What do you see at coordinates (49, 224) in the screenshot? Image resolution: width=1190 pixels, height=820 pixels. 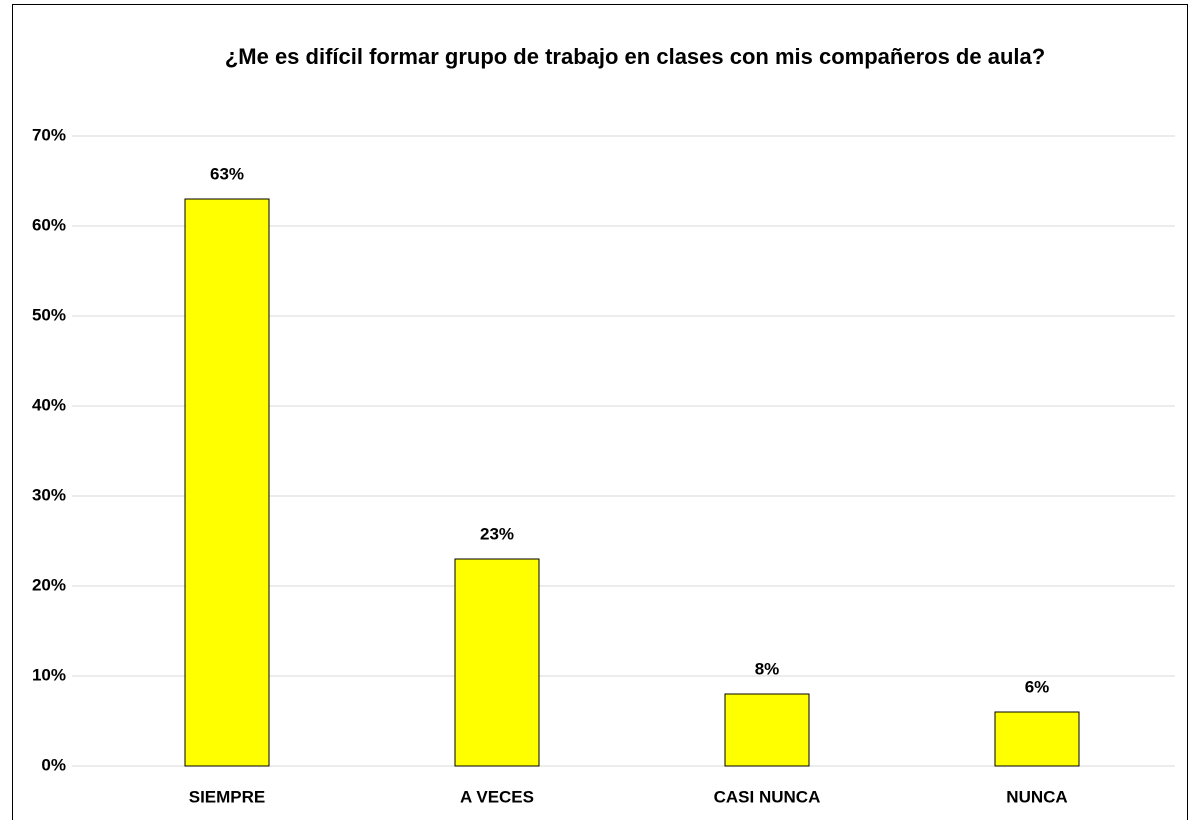 I see `y-tick-label: 60%` at bounding box center [49, 224].